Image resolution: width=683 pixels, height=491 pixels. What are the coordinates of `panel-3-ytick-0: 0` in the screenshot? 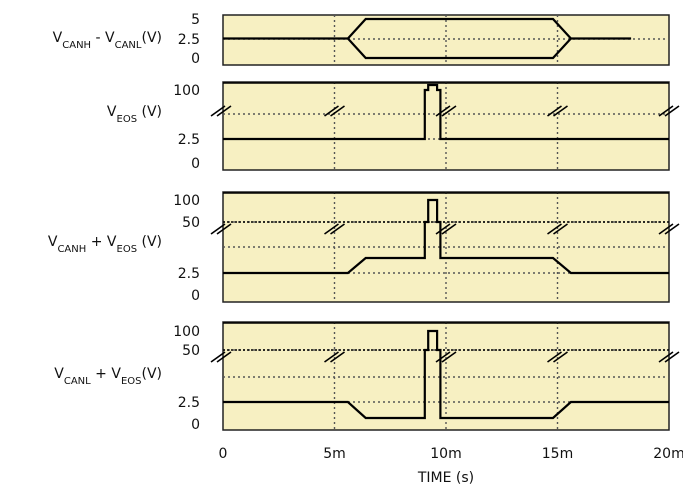 It's located at (195, 425).